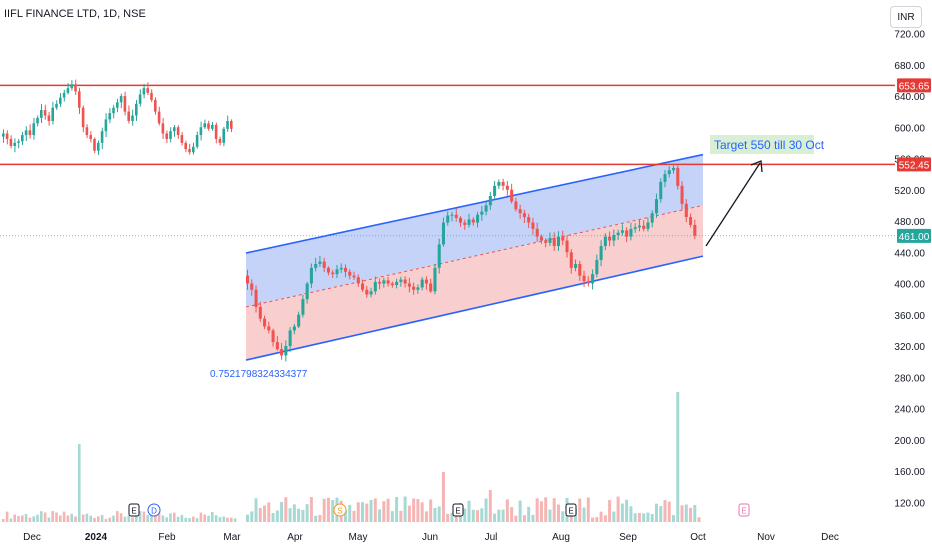 The image size is (932, 550). Describe the element at coordinates (259, 374) in the screenshot. I see `channel-coefficient-label: 0.7521798324334377` at that location.